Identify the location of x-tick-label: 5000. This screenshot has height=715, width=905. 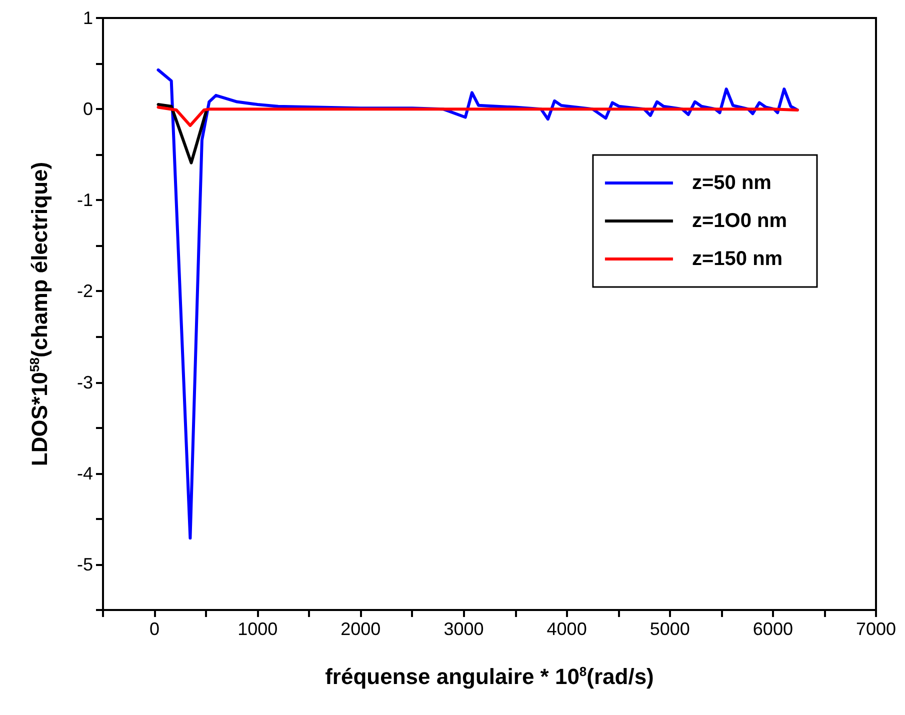
(670, 629).